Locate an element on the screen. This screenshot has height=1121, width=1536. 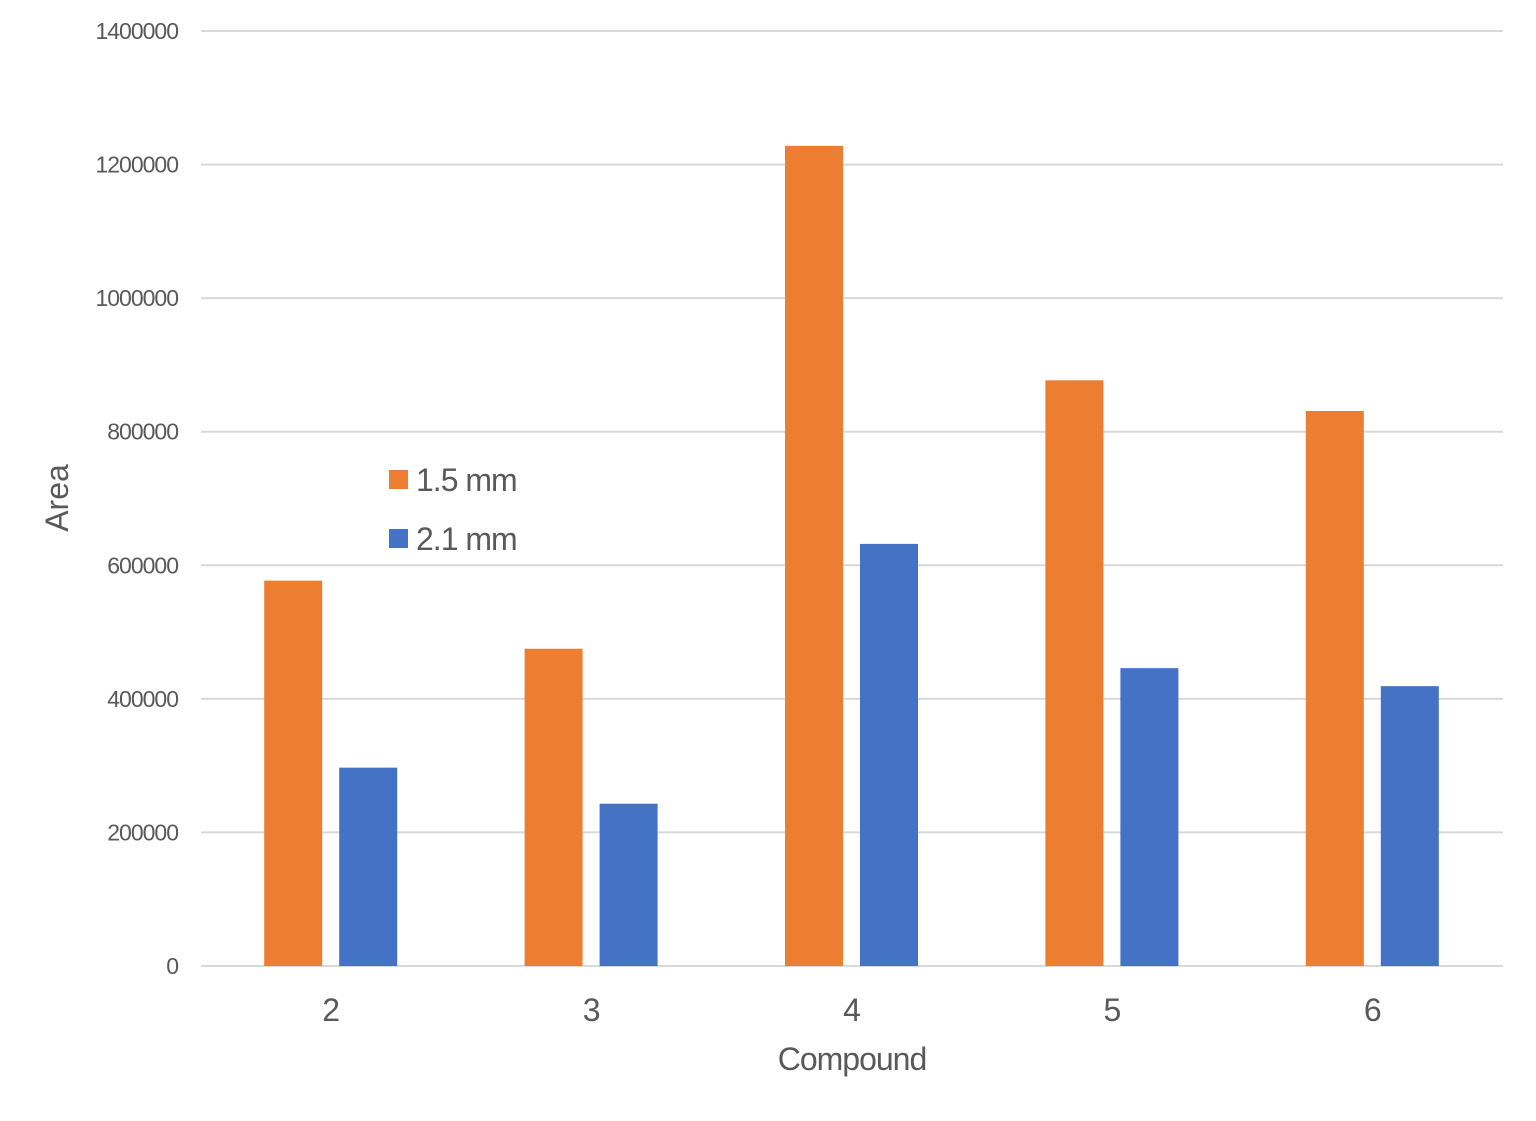
x-axis-ticks: 2 3 4 5 6 is located at coordinates (851, 1010).